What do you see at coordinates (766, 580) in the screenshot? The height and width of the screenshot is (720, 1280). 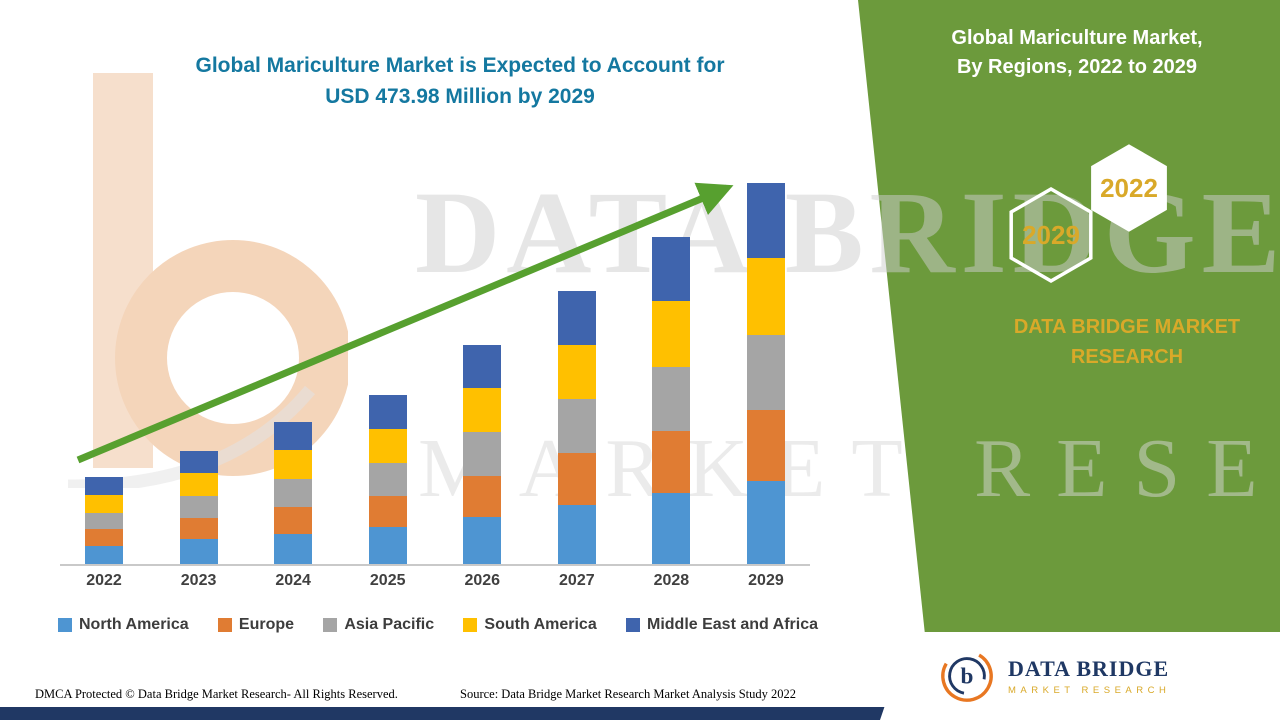 I see `x-tick-label-2029: 2029` at bounding box center [766, 580].